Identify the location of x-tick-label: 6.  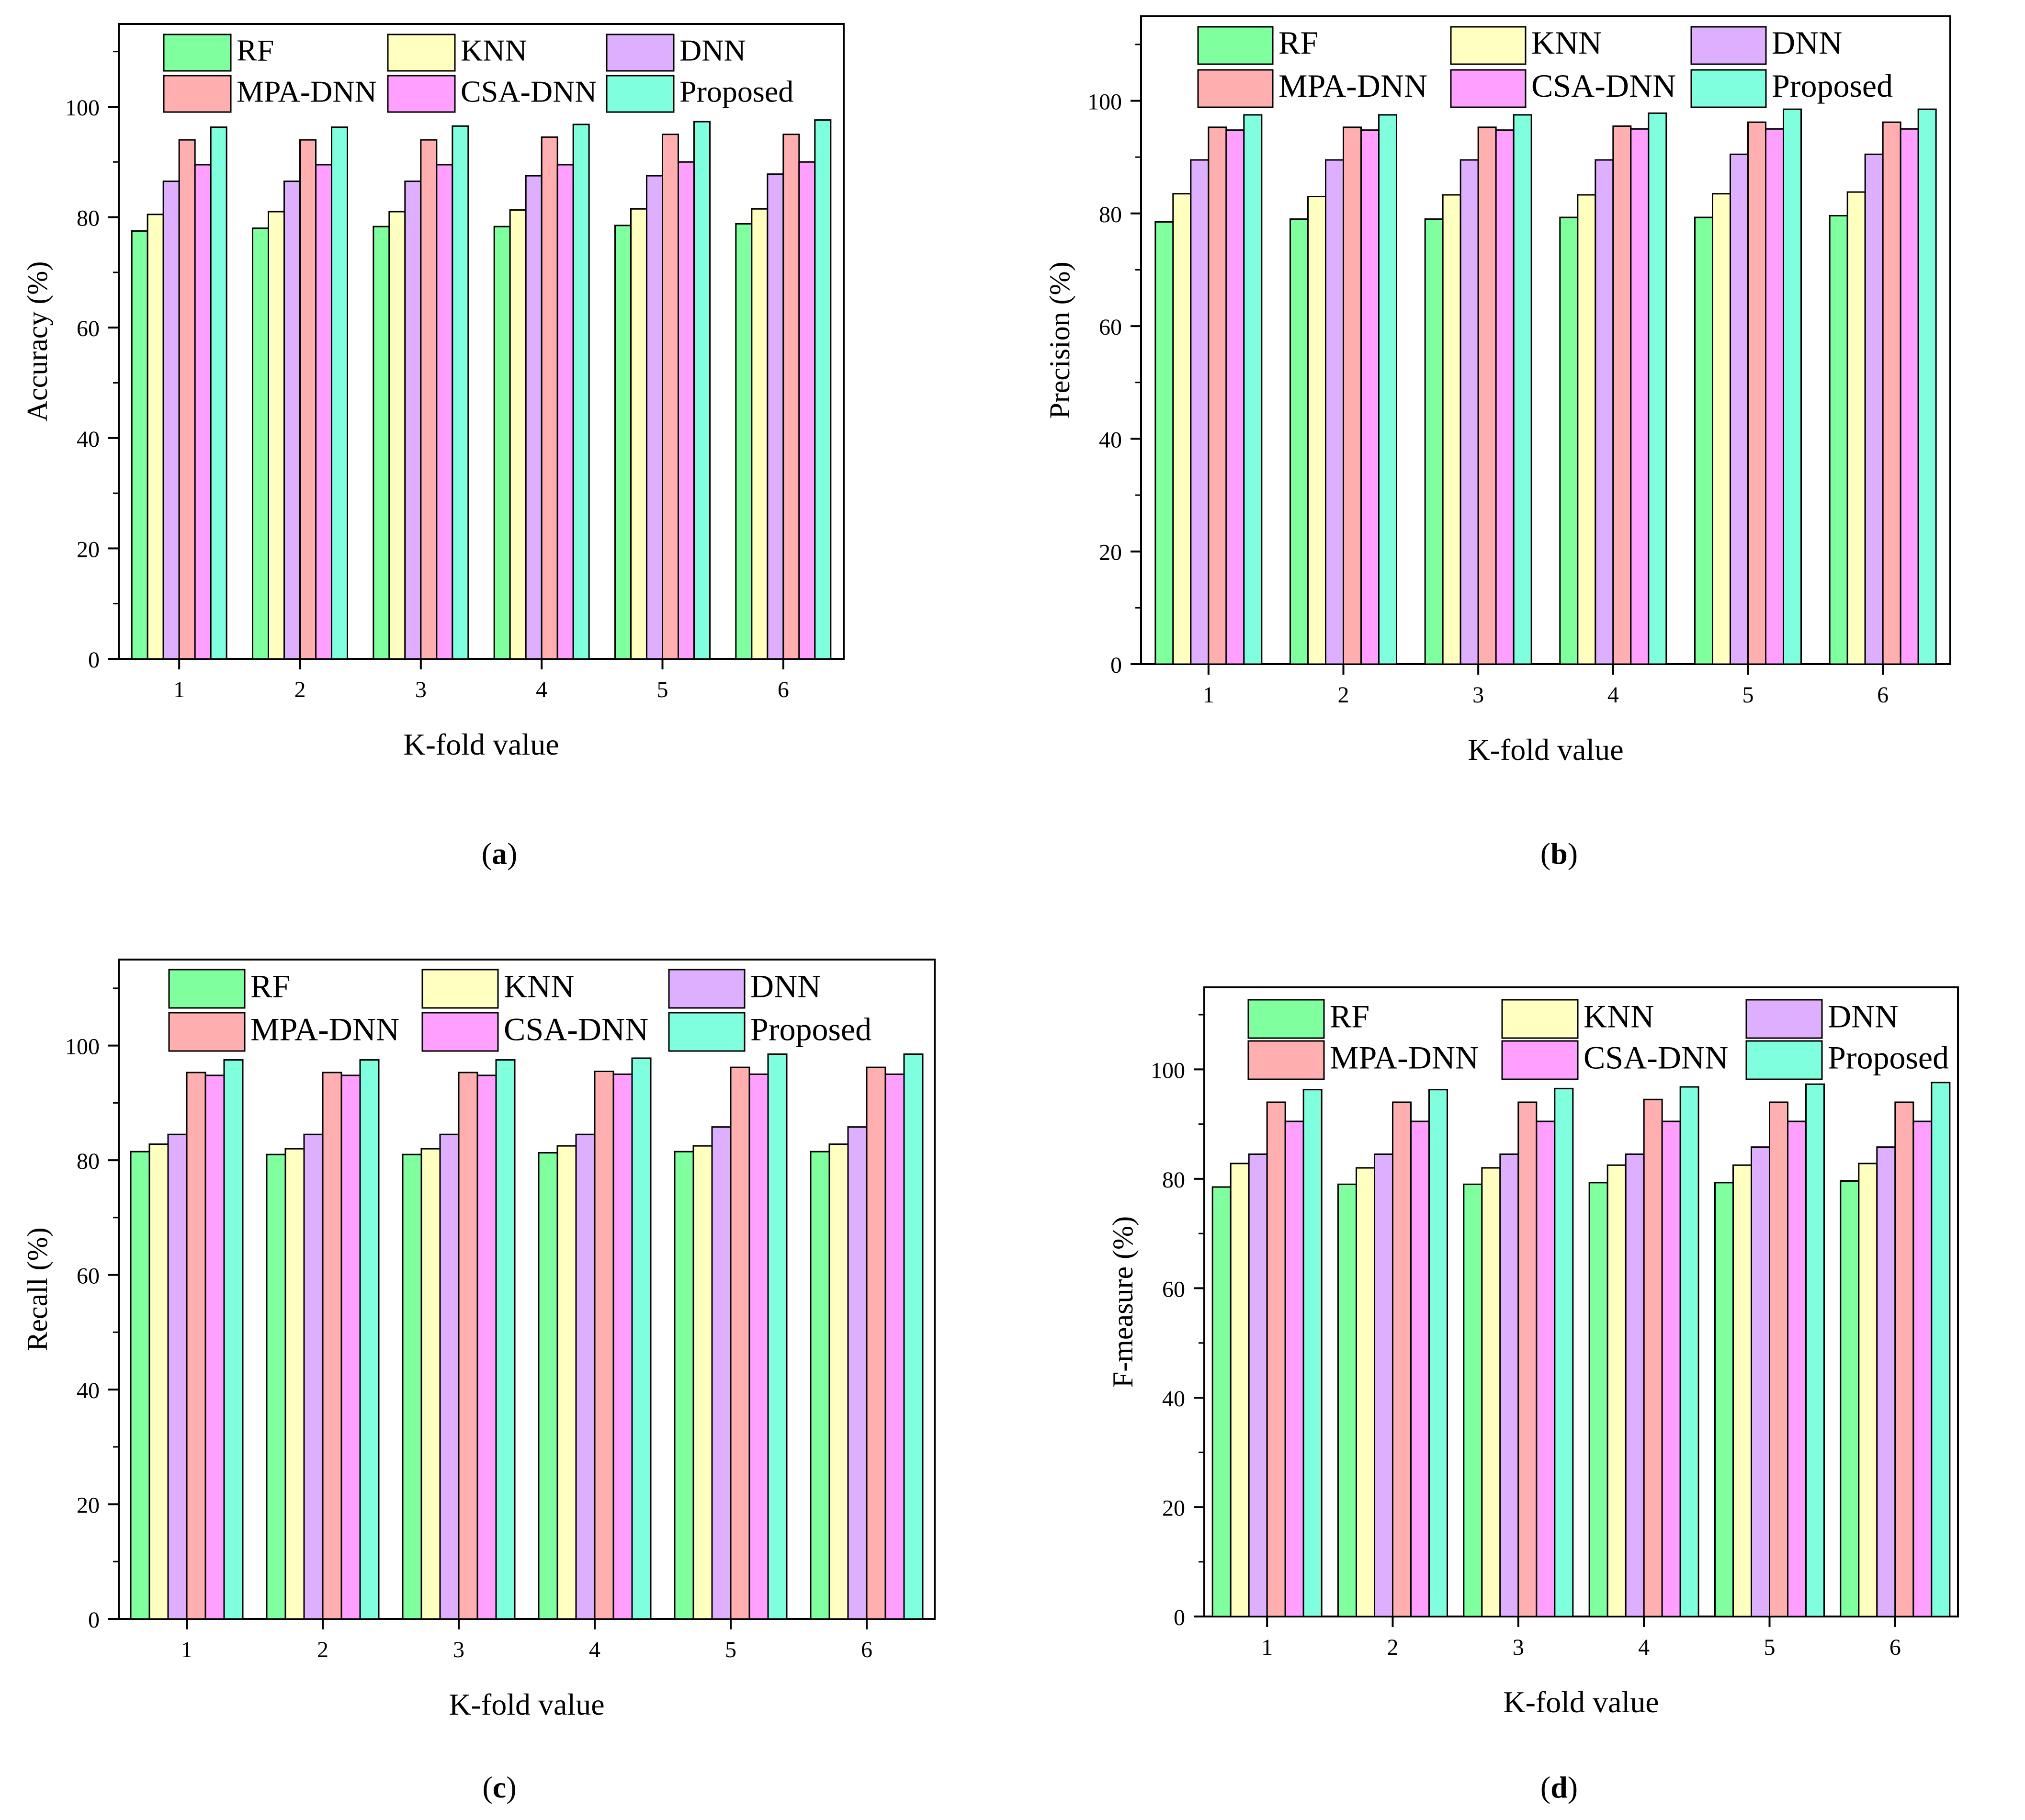
(866, 1650).